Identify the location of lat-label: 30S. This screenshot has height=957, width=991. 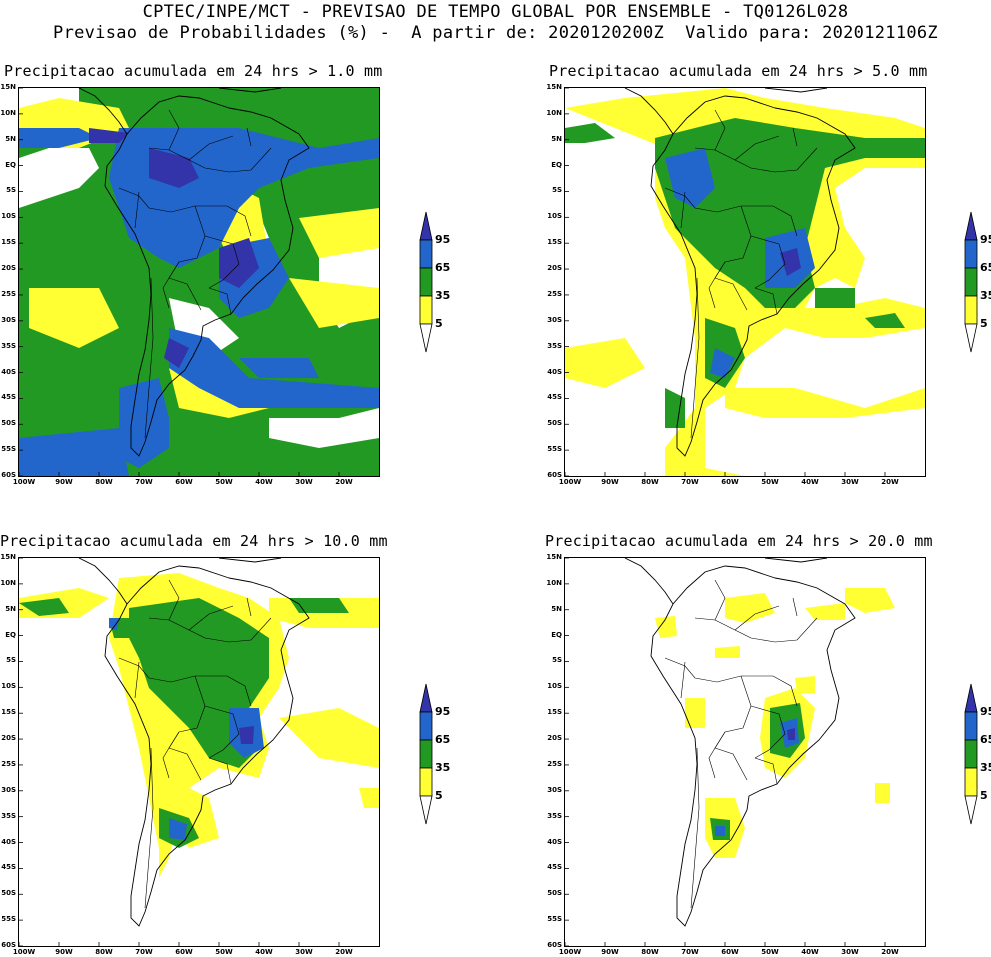
(8, 319).